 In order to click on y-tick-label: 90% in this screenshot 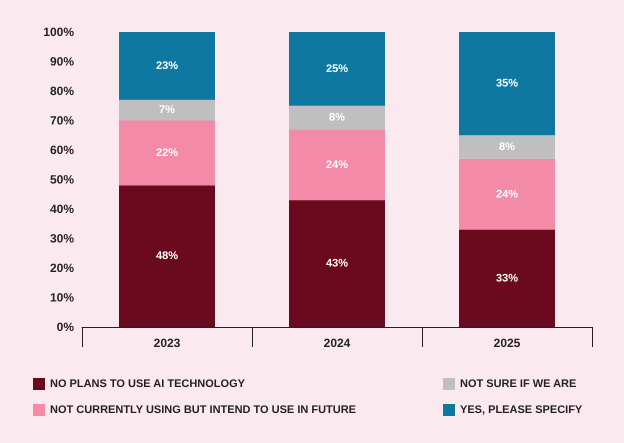, I will do `click(62, 61)`.